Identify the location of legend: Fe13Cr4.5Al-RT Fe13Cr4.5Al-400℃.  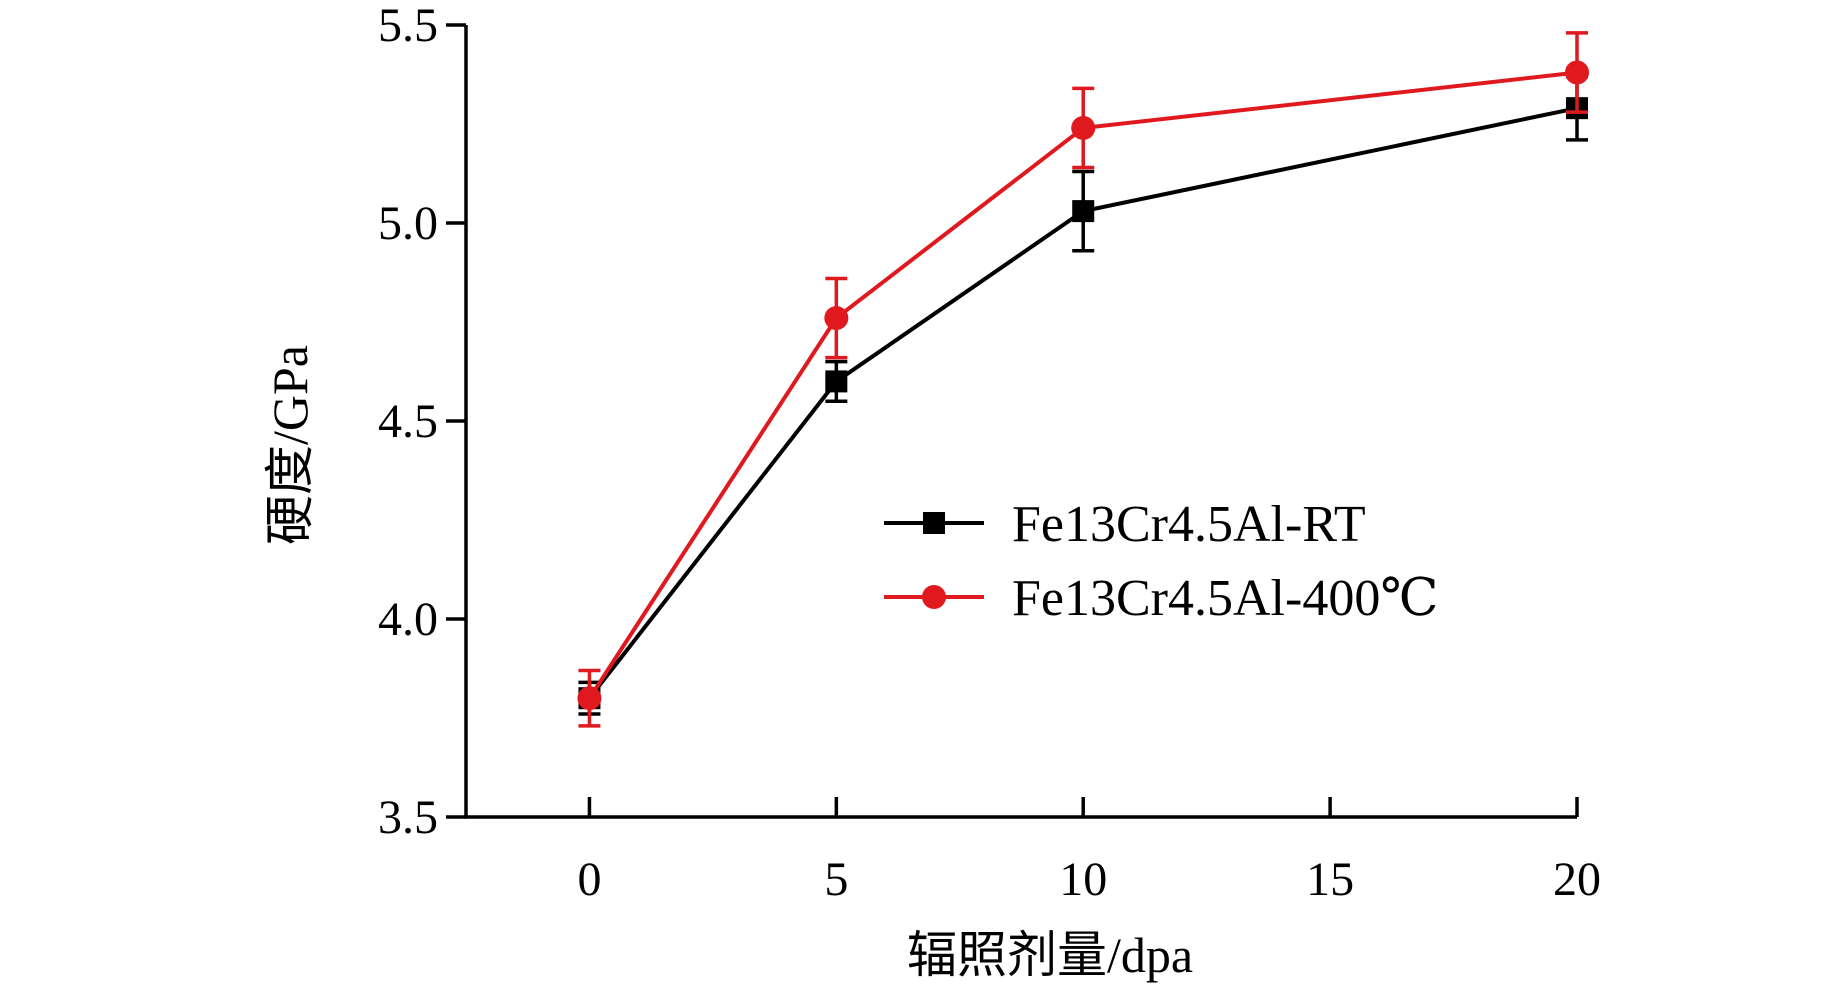
(1161, 561).